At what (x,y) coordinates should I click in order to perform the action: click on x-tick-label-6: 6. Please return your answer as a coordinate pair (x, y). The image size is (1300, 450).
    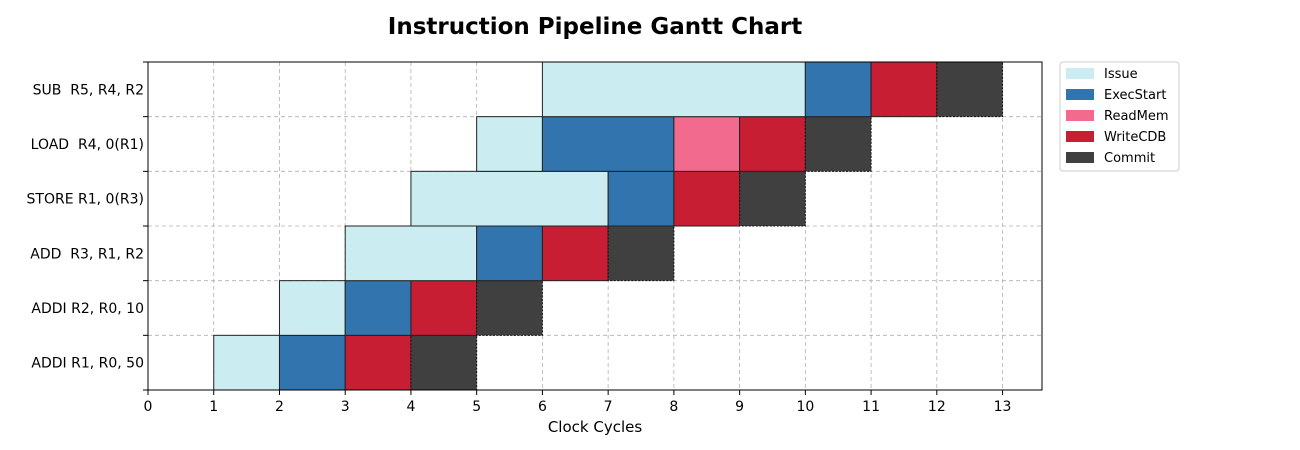
    Looking at the image, I should click on (542, 407).